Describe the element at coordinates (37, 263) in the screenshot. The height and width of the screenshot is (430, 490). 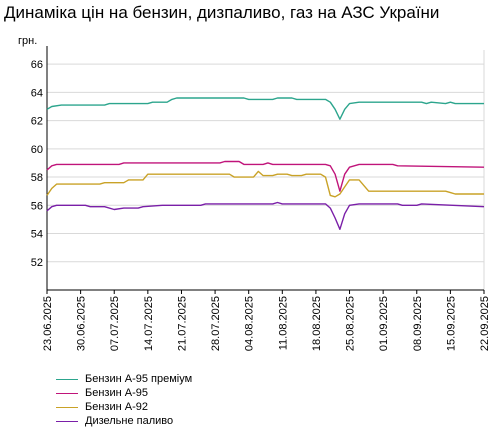
I see `y-tick-label: 52` at that location.